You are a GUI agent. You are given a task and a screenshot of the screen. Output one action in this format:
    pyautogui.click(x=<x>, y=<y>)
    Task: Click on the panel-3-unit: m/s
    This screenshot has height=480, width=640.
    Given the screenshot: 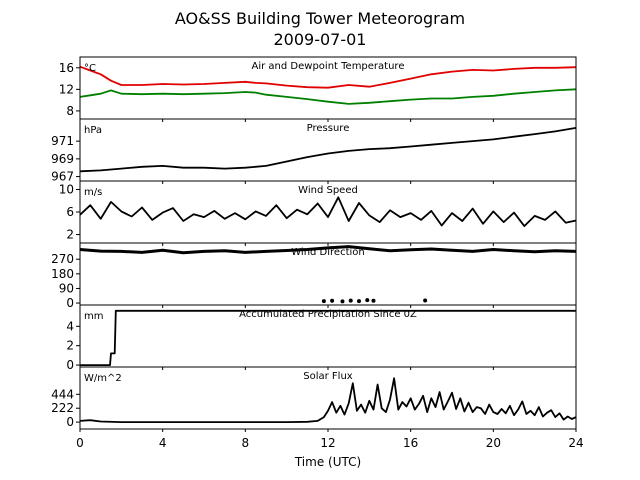 What is the action you would take?
    pyautogui.click(x=93, y=192)
    